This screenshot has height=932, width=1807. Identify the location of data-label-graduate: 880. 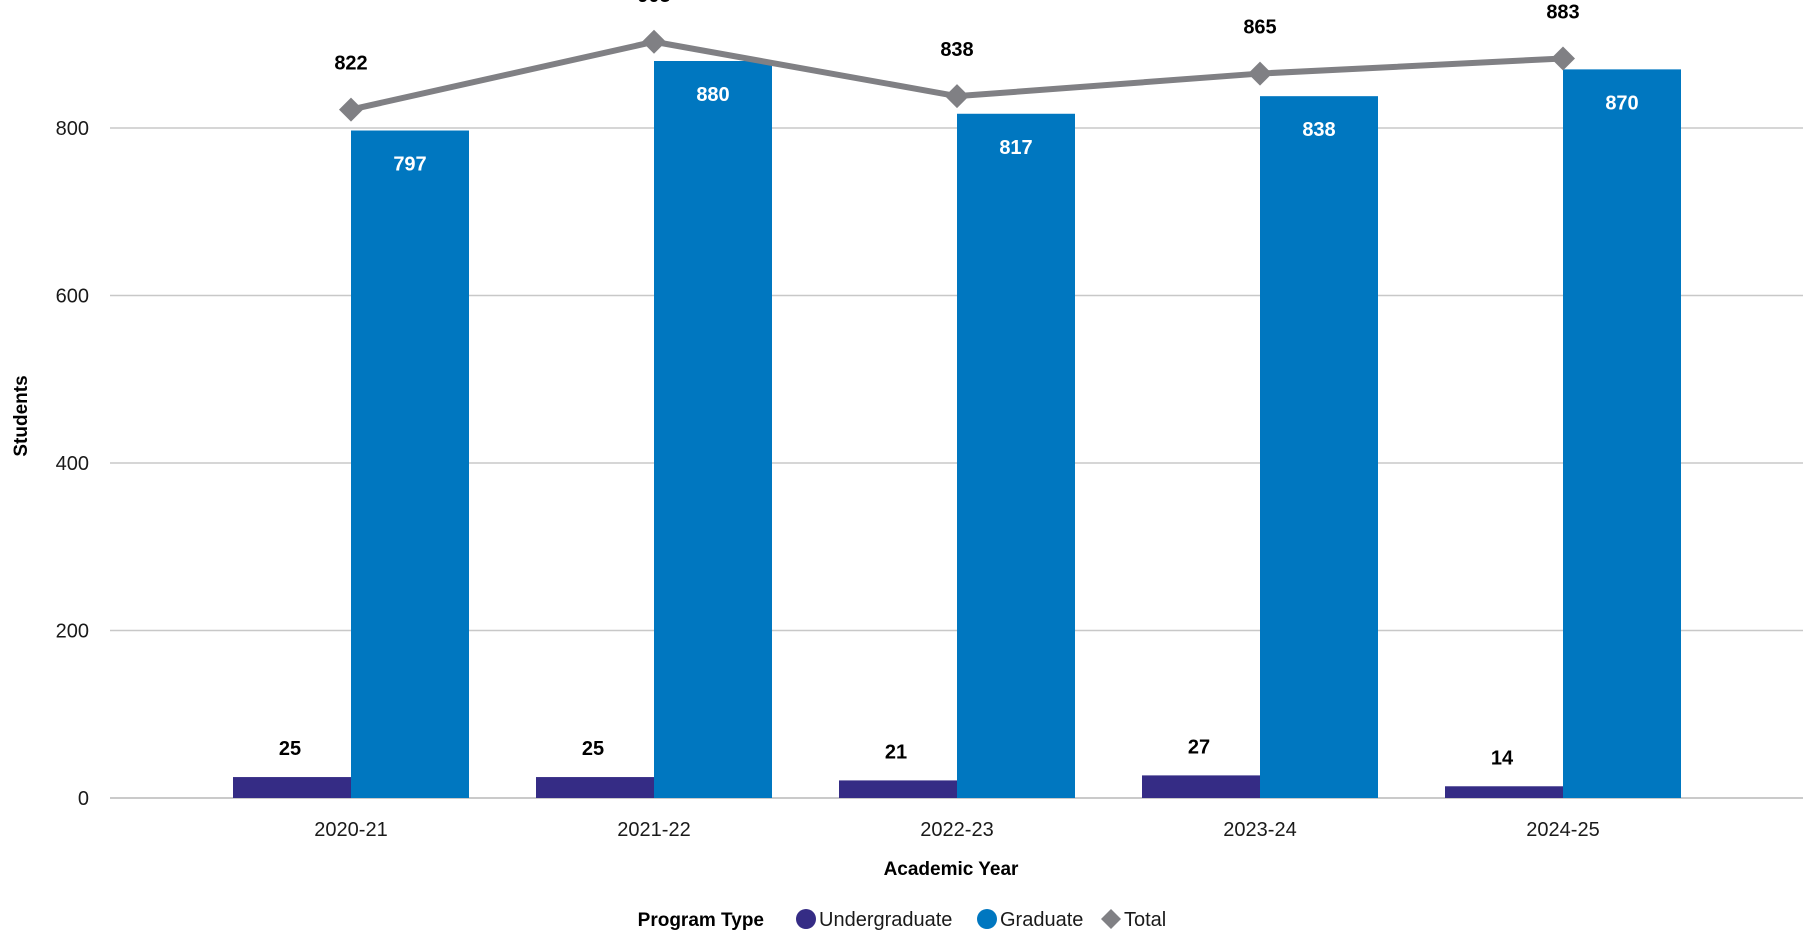
(712, 95).